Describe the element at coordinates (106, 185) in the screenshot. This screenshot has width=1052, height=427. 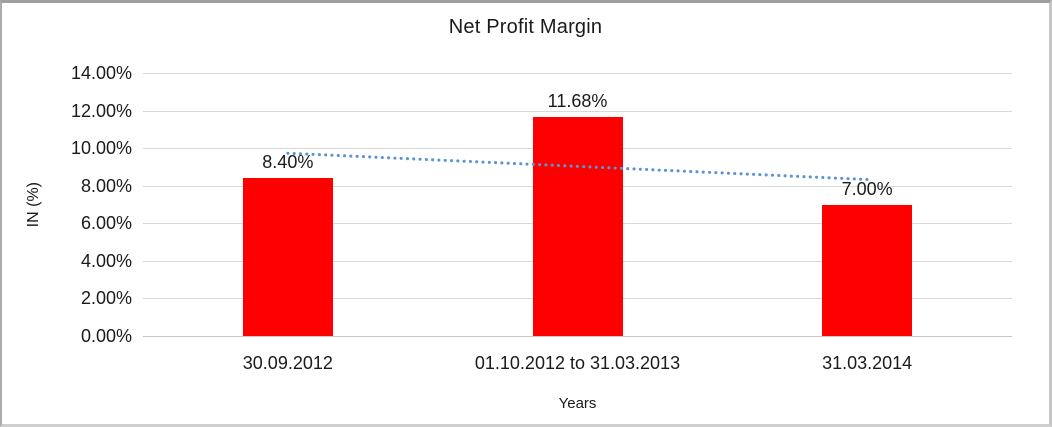
I see `y-tick-label: 8.00%` at that location.